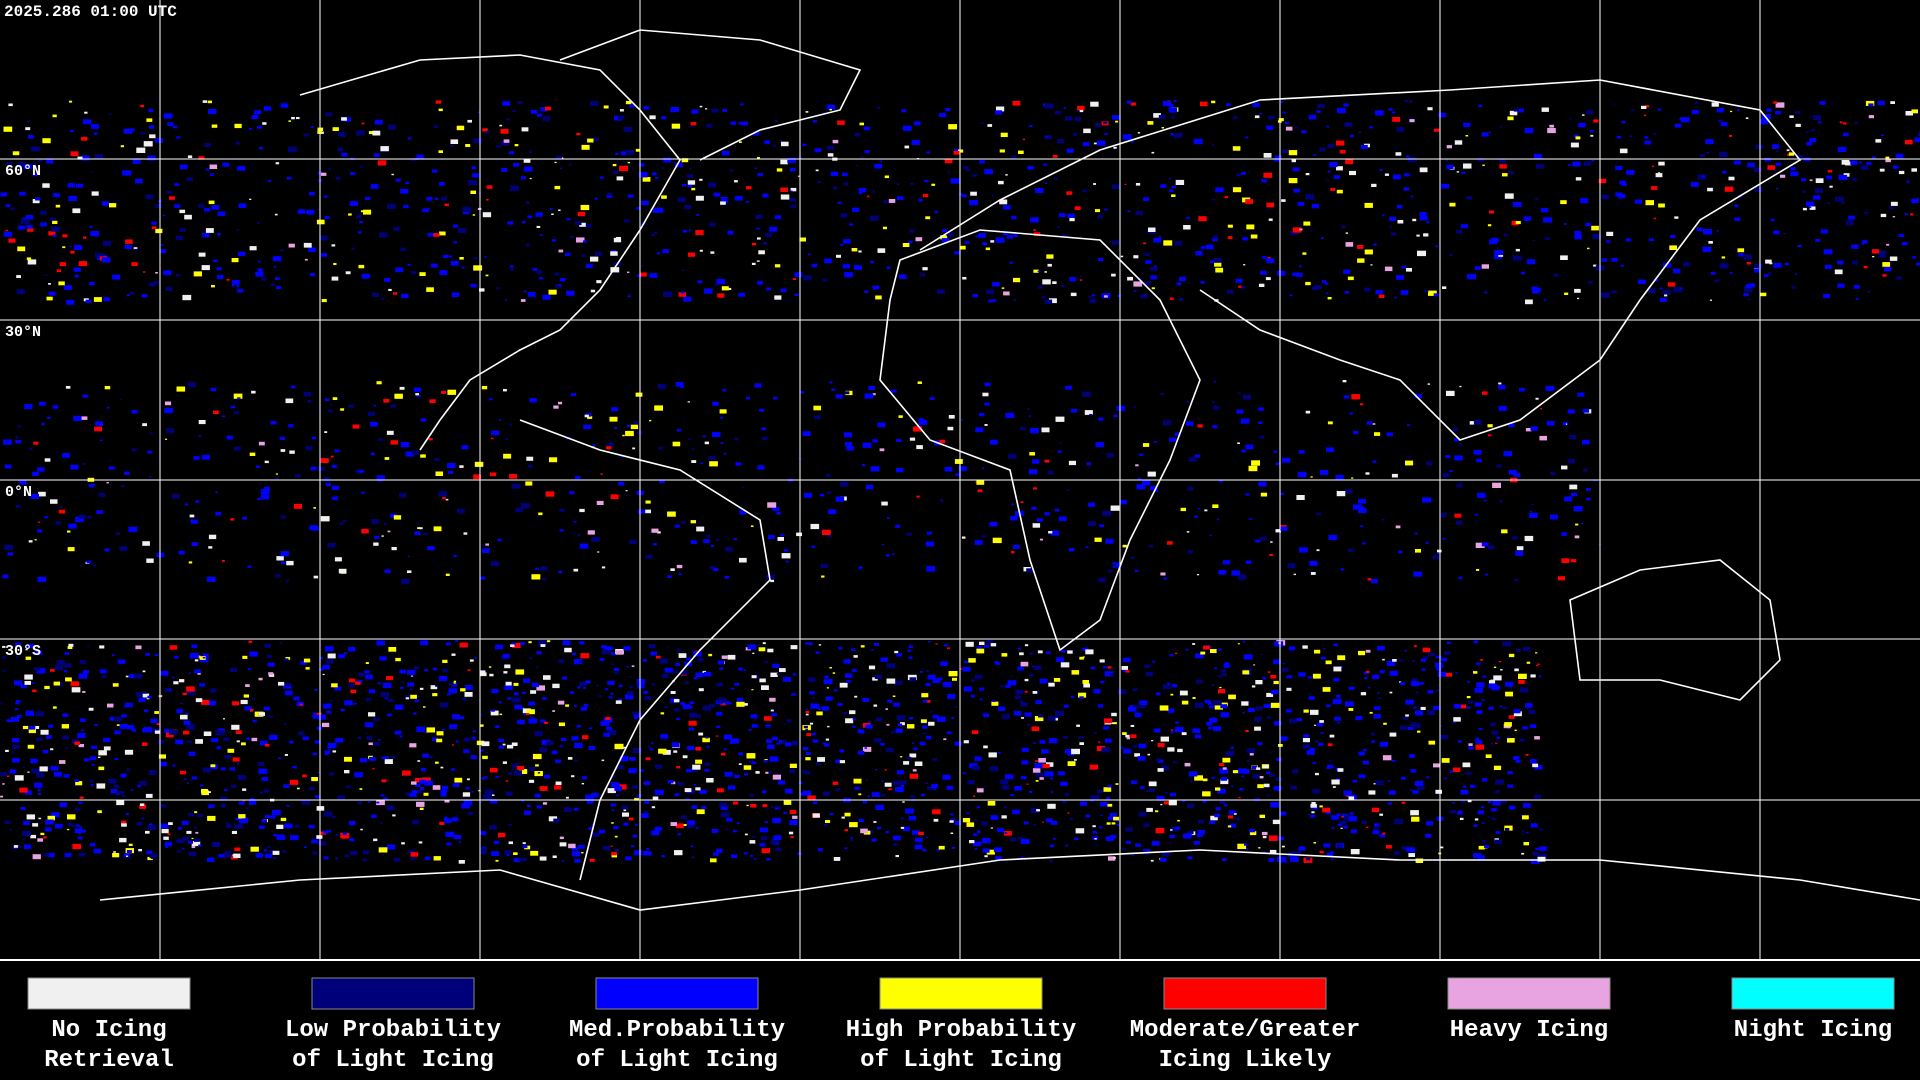  Describe the element at coordinates (90, 12) in the screenshot. I see `timestamp: 2025.286 01:00 UTC` at that location.